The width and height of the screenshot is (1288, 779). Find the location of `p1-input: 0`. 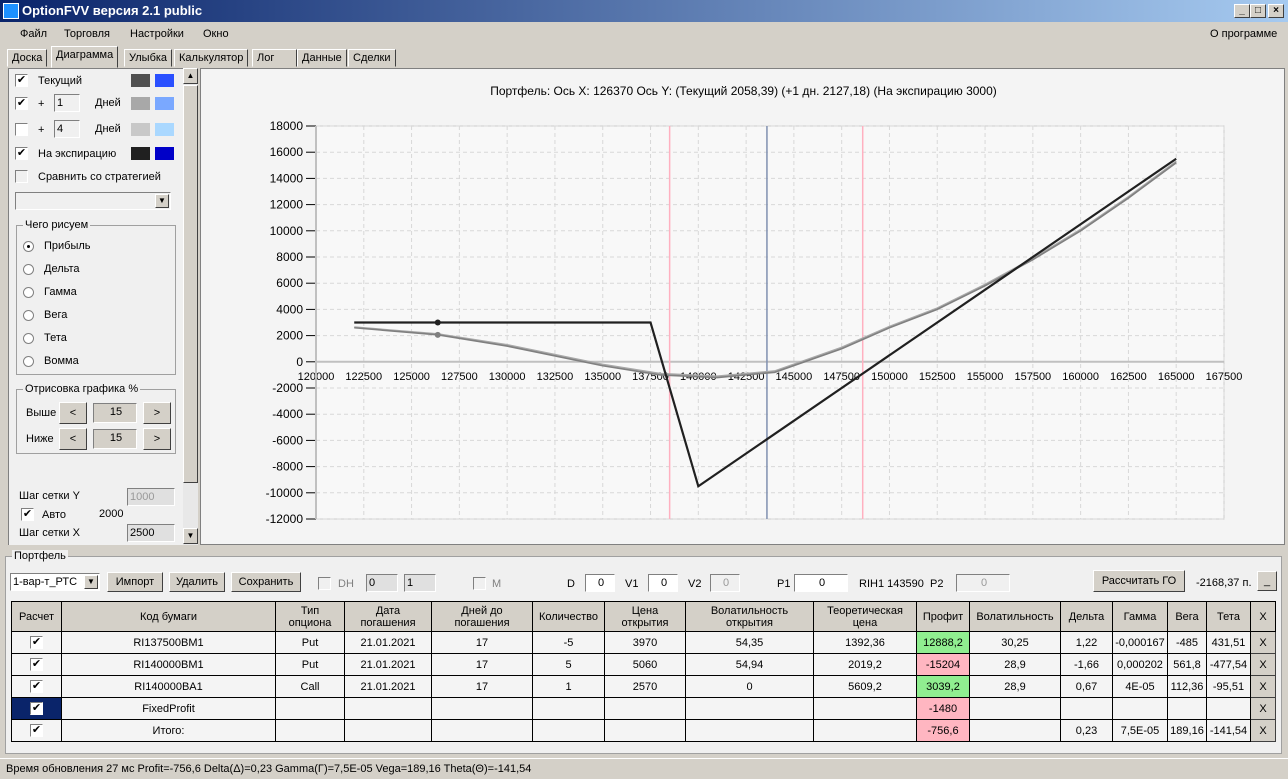

p1-input: 0 is located at coordinates (821, 583).